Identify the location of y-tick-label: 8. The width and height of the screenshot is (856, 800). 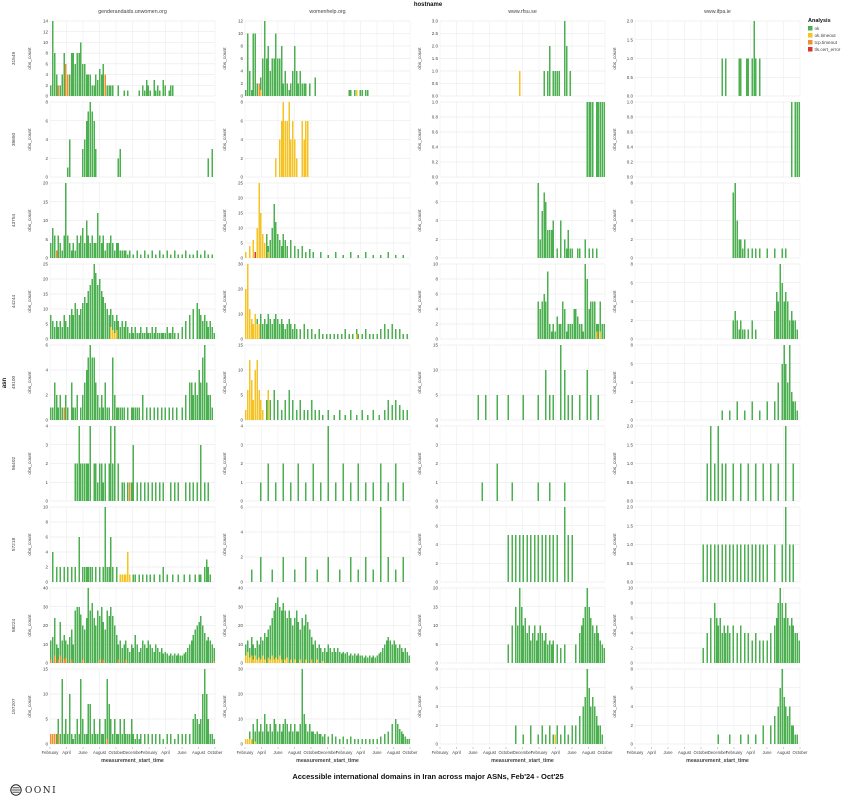
(631, 345).